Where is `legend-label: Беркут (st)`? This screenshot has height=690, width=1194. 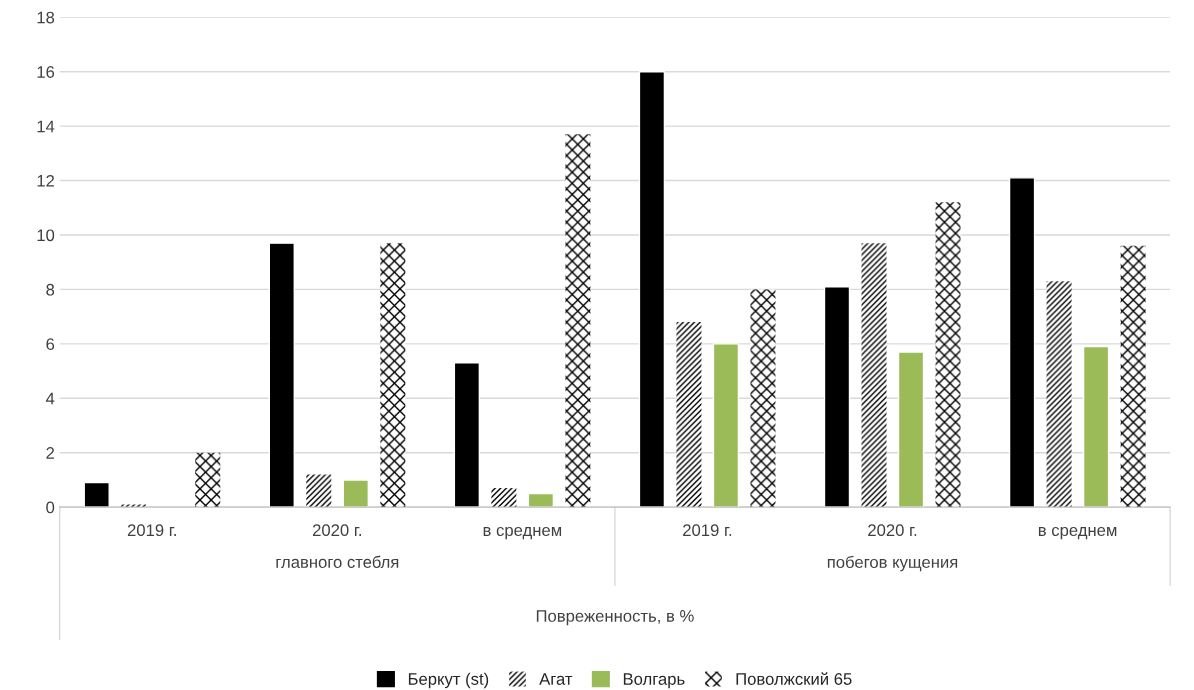 legend-label: Беркут (st) is located at coordinates (448, 680).